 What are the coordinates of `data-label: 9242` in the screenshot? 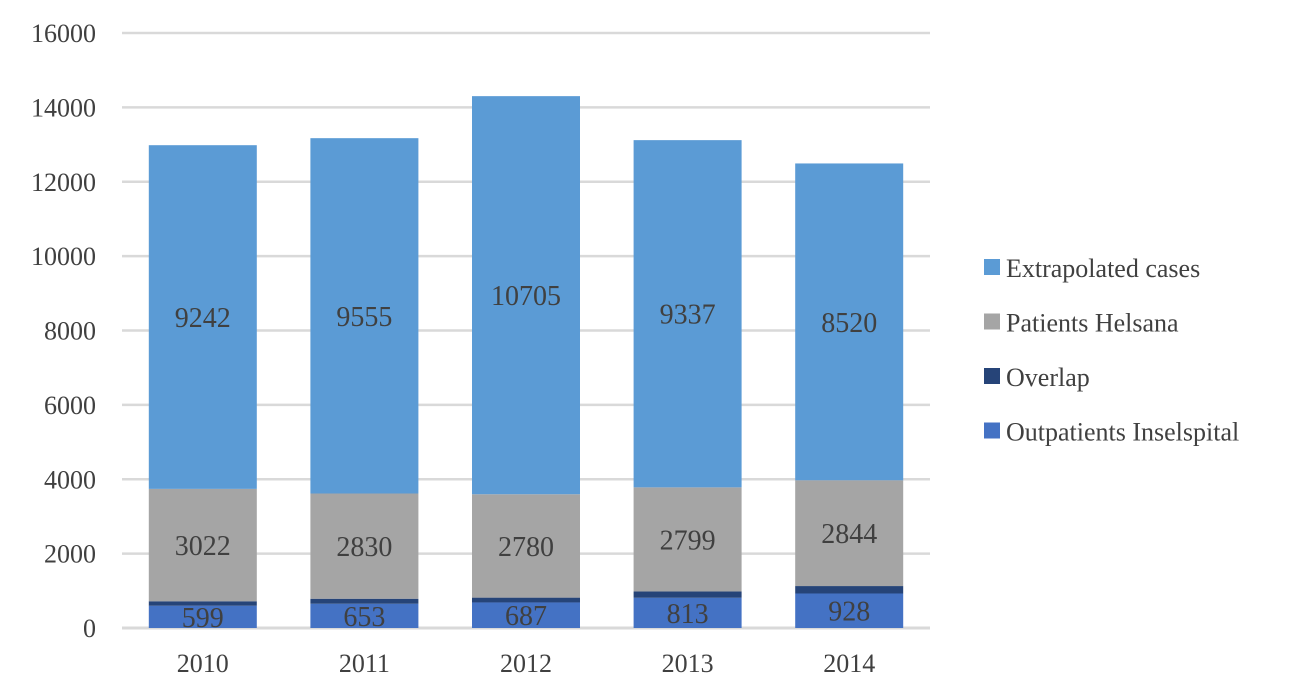 It's located at (203, 318).